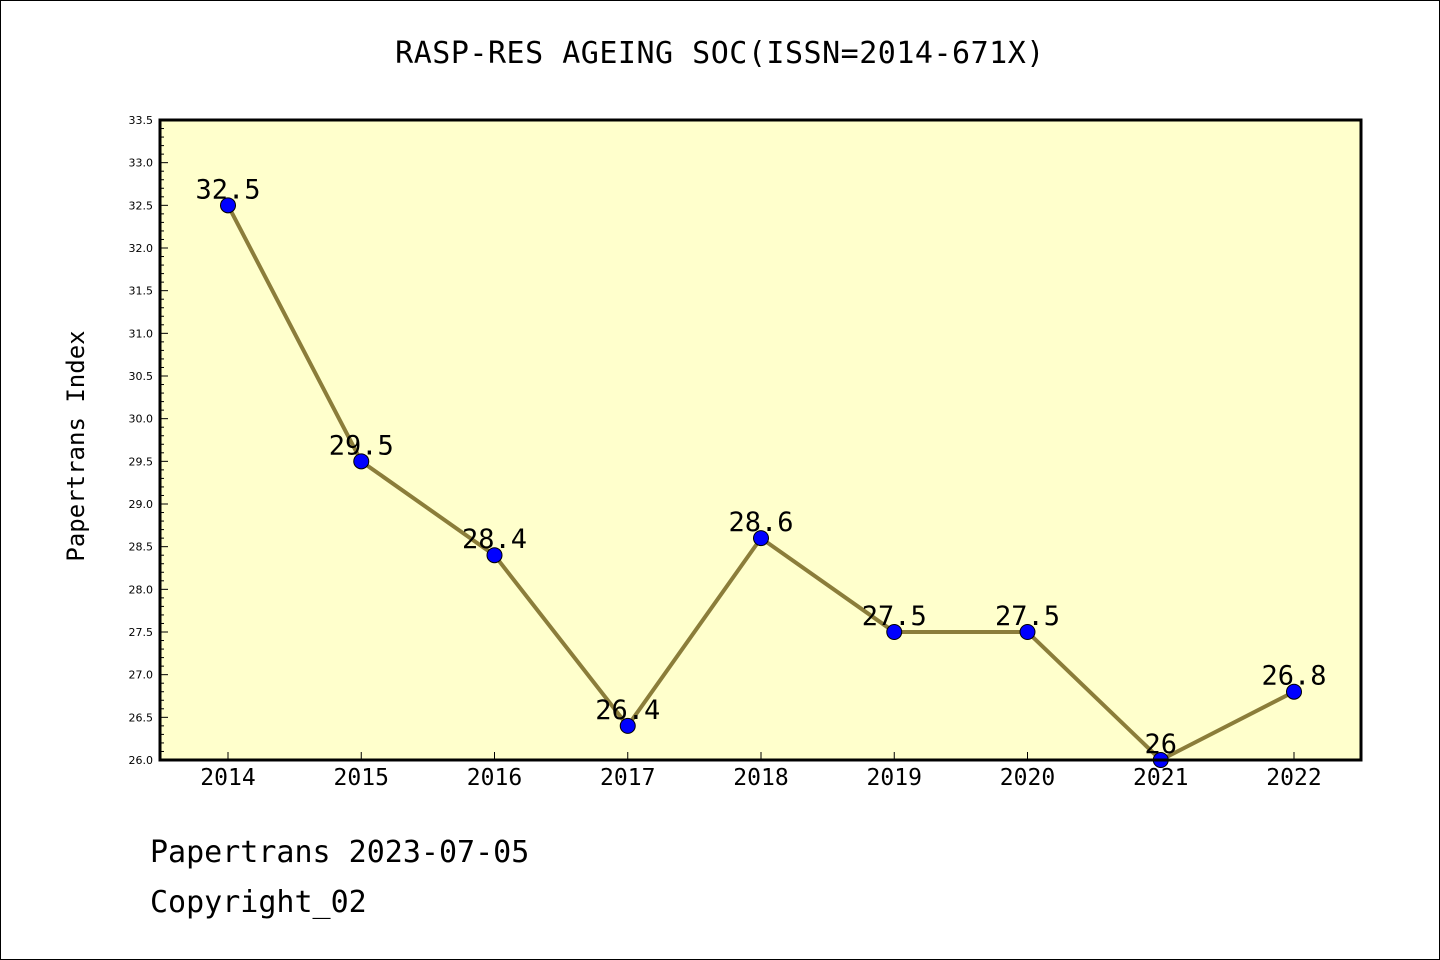 This screenshot has width=1440, height=960. What do you see at coordinates (141, 205) in the screenshot?
I see `y-tick-label: 32.5` at bounding box center [141, 205].